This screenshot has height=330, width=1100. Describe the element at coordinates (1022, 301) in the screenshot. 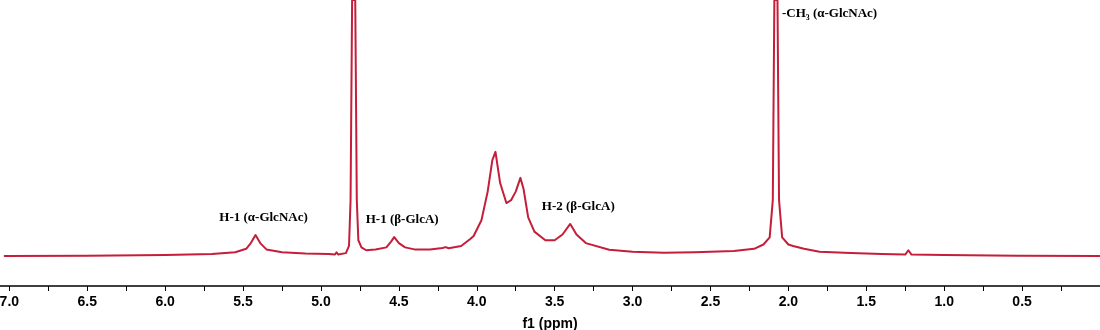

I see `x-tick-label: 0.5` at that location.